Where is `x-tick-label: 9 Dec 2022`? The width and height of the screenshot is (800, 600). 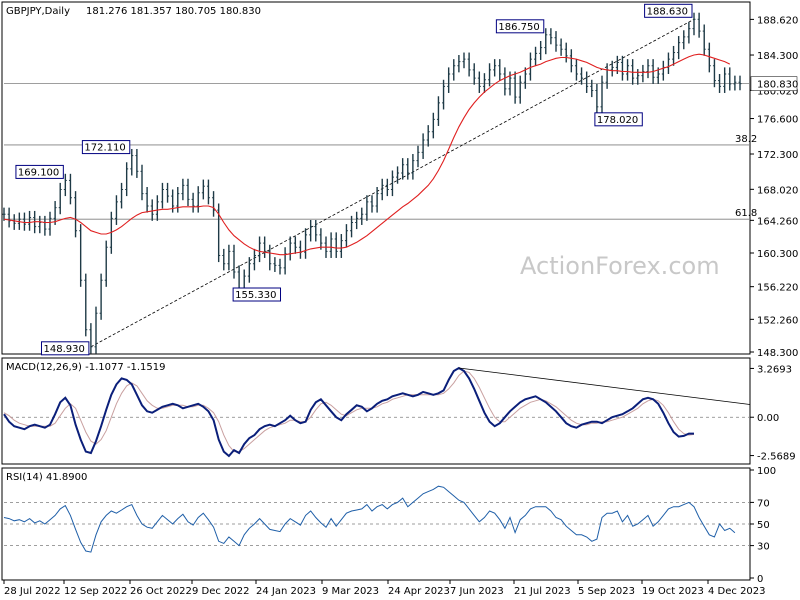 x-tick-label: 9 Dec 2022 is located at coordinates (221, 591).